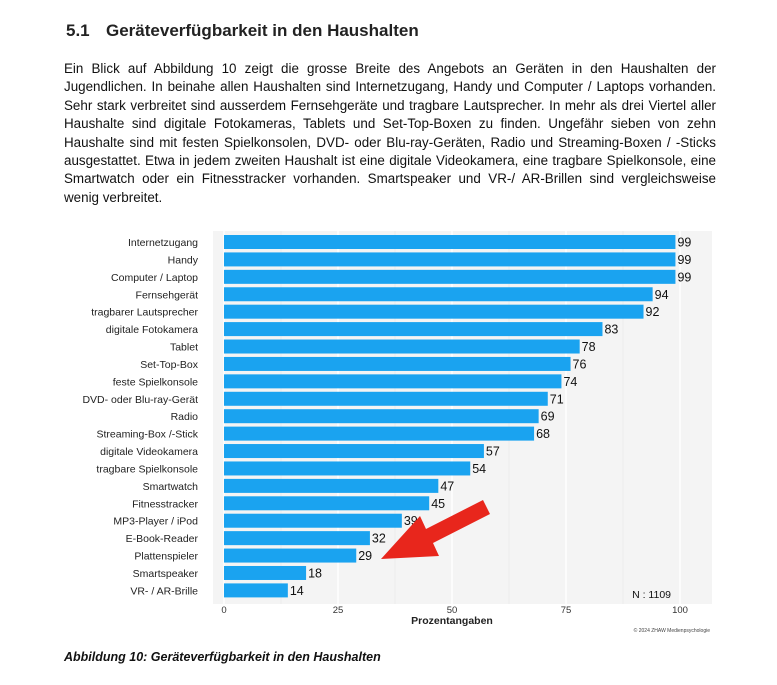 The width and height of the screenshot is (777, 685). What do you see at coordinates (185, 417) in the screenshot?
I see `category-label: Radio` at bounding box center [185, 417].